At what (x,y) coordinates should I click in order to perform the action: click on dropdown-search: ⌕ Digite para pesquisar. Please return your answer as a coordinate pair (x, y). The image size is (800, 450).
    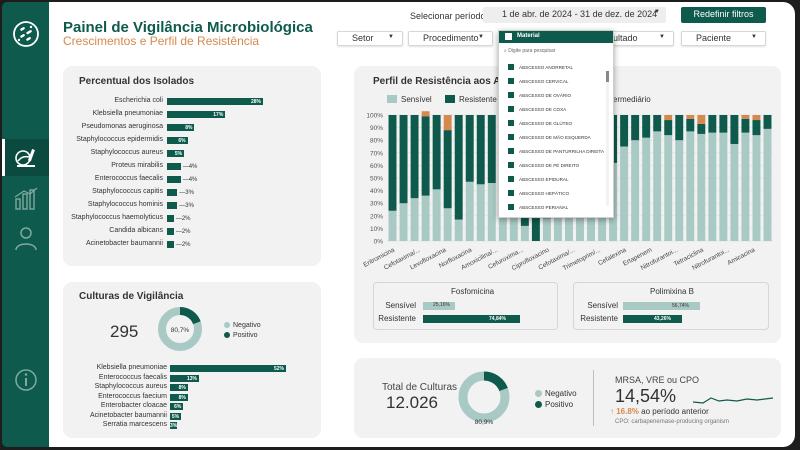
    Looking at the image, I should click on (529, 51).